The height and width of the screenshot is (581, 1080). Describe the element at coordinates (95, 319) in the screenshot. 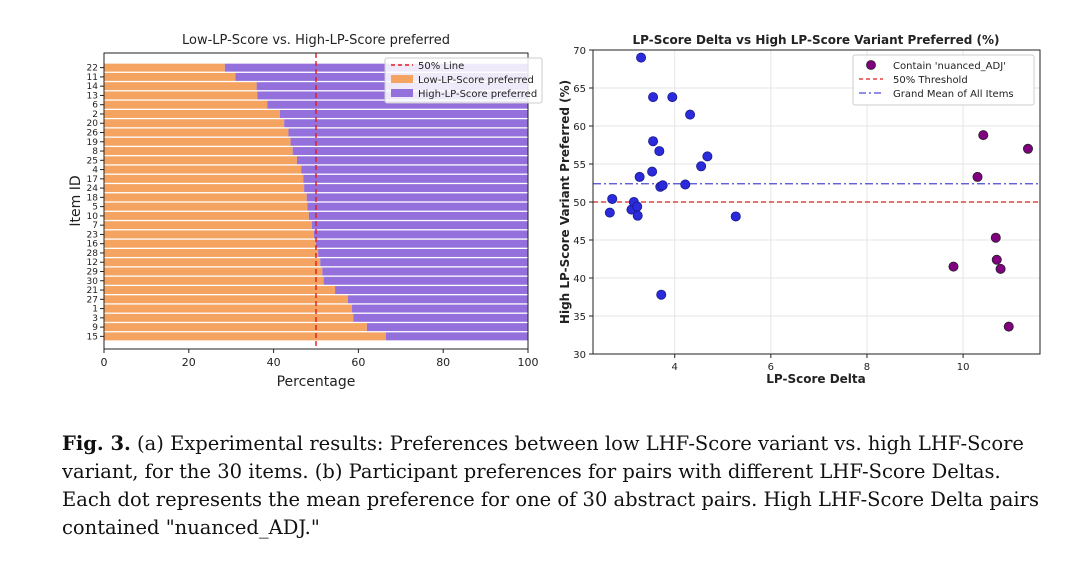

I see `left-y-tick-label: 3` at that location.